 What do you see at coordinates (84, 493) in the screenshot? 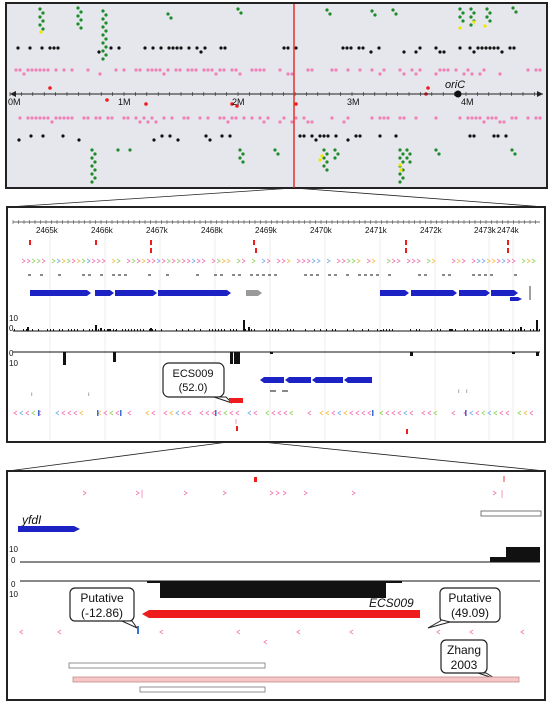
I see `zoom-chevron` at bounding box center [84, 493].